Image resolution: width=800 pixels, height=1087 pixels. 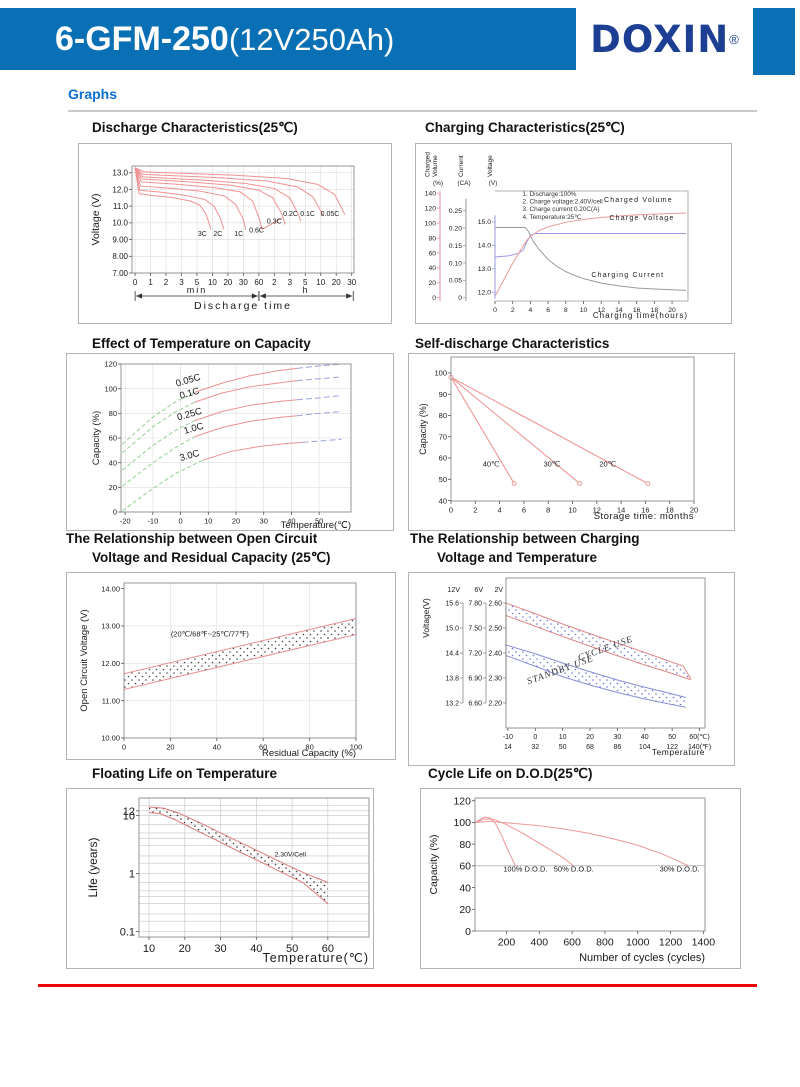 I want to click on chart-title: Discharge Characteristics(25℃), so click(x=195, y=127).